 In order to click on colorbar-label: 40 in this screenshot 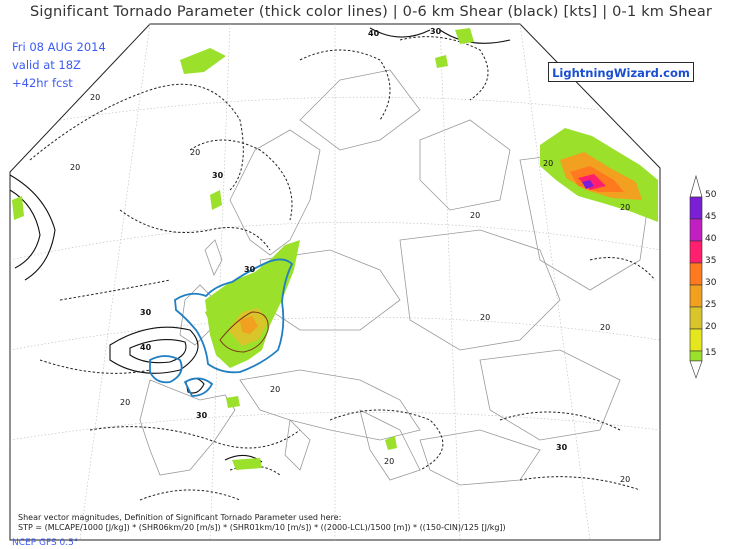, I will do `click(711, 239)`.